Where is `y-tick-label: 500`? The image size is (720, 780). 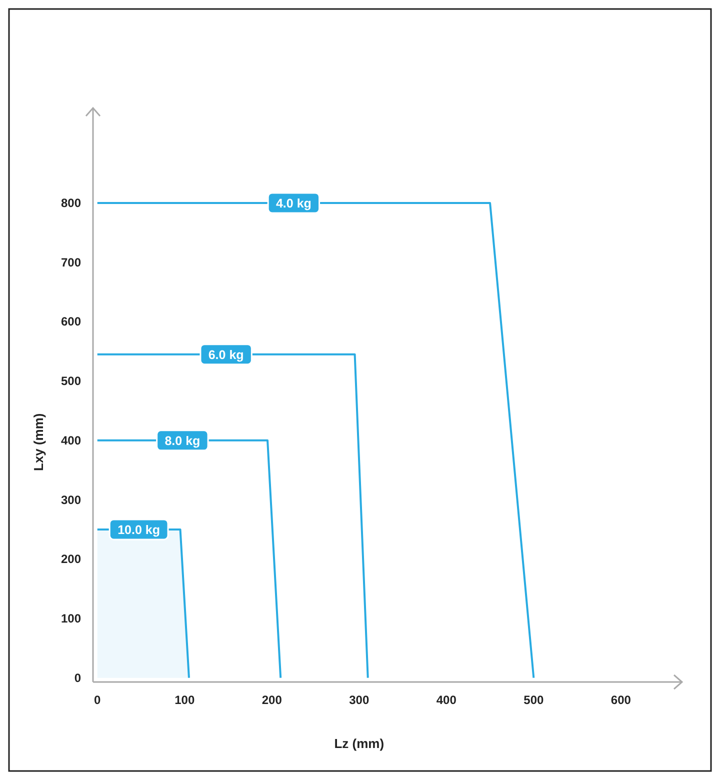
y-tick-label: 500 is located at coordinates (71, 381).